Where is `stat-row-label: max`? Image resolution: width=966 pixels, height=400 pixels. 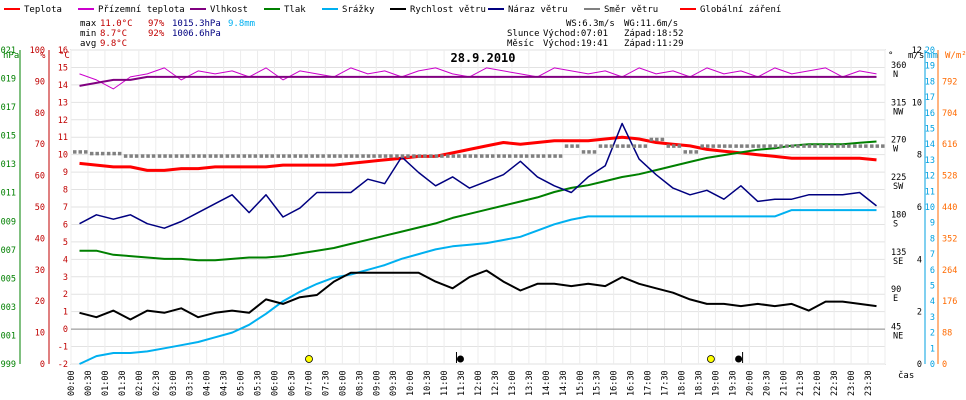
stat-row-label: max is located at coordinates (88, 24).